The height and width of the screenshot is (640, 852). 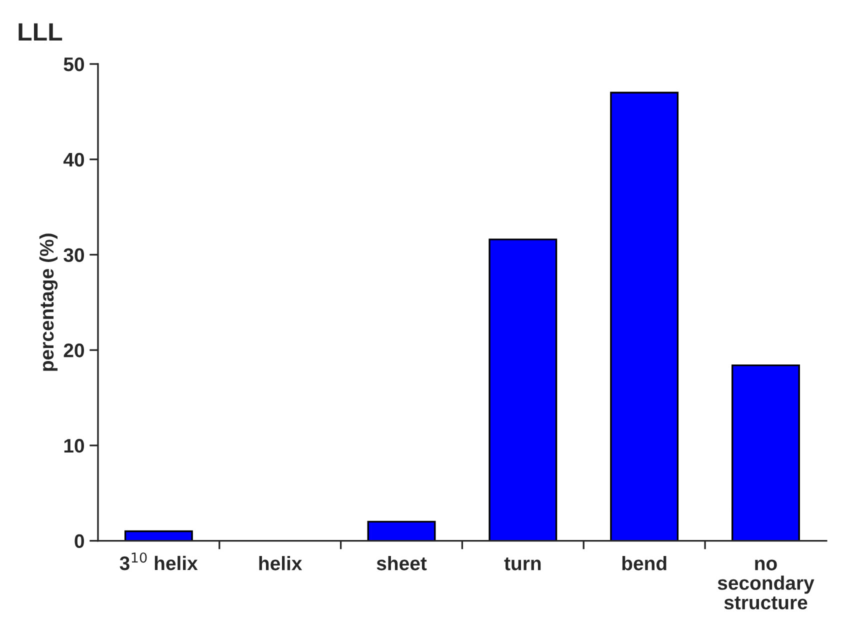 I want to click on y-tick-label: 20, so click(x=74, y=351).